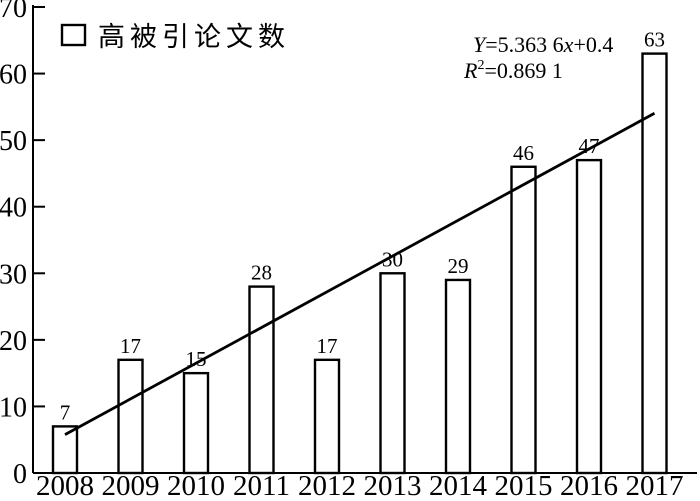  What do you see at coordinates (130, 346) in the screenshot?
I see `bar-value-label-2009: 17` at bounding box center [130, 346].